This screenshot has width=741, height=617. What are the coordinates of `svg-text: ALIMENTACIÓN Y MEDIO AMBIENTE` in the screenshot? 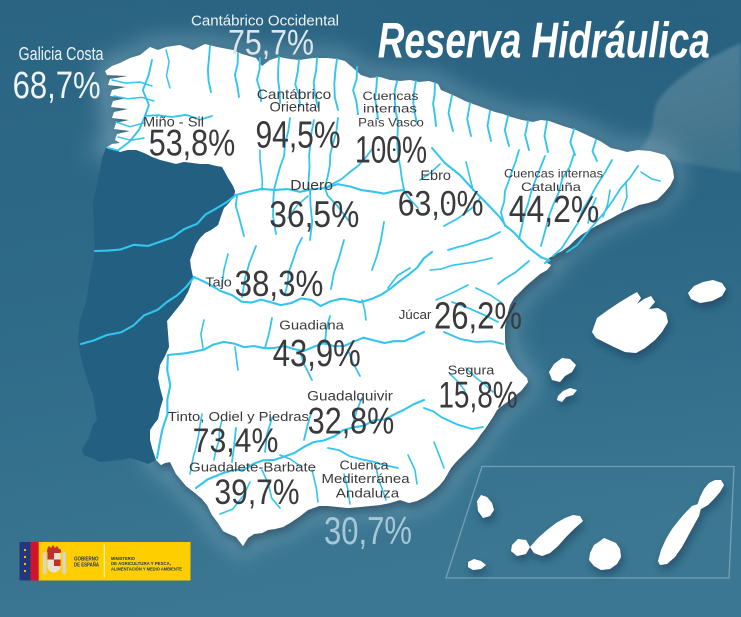 It's located at (146, 568).